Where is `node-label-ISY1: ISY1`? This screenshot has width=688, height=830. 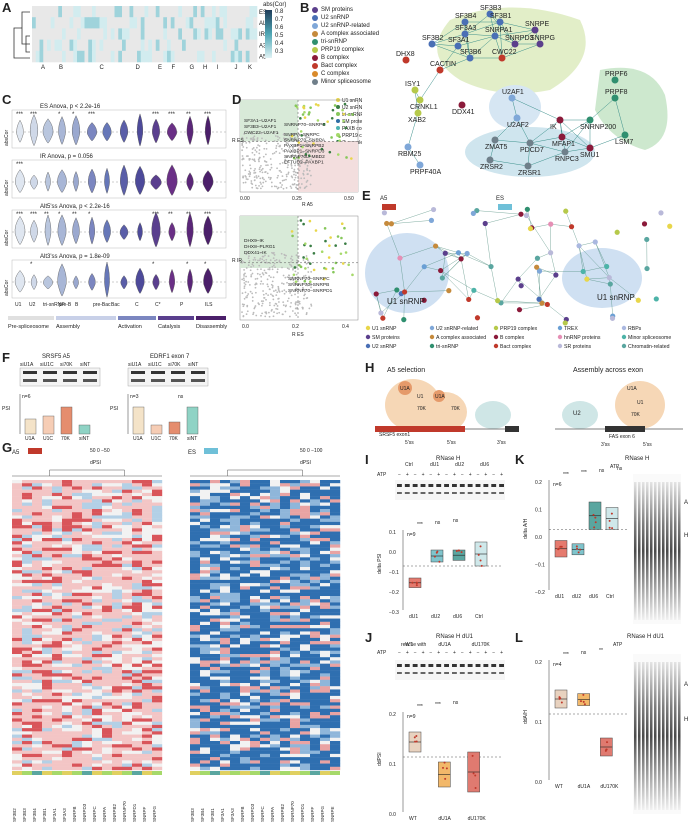
node-label-ISY1: ISY1 is located at coordinates (412, 84).